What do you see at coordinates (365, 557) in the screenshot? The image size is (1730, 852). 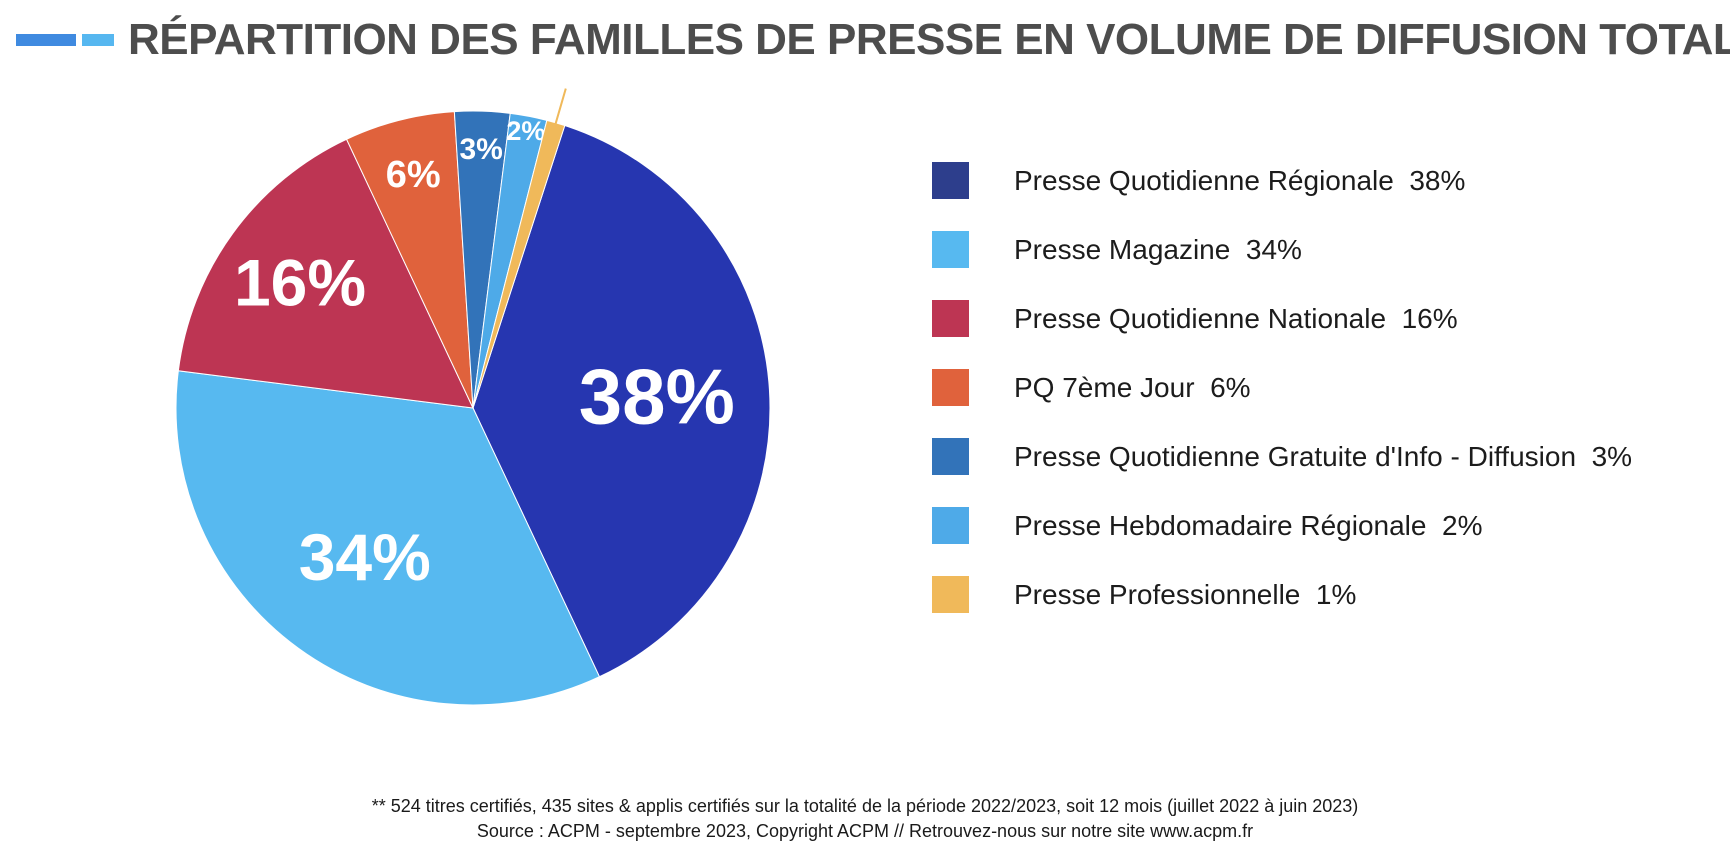 I see `pie-label-2: 34%` at bounding box center [365, 557].